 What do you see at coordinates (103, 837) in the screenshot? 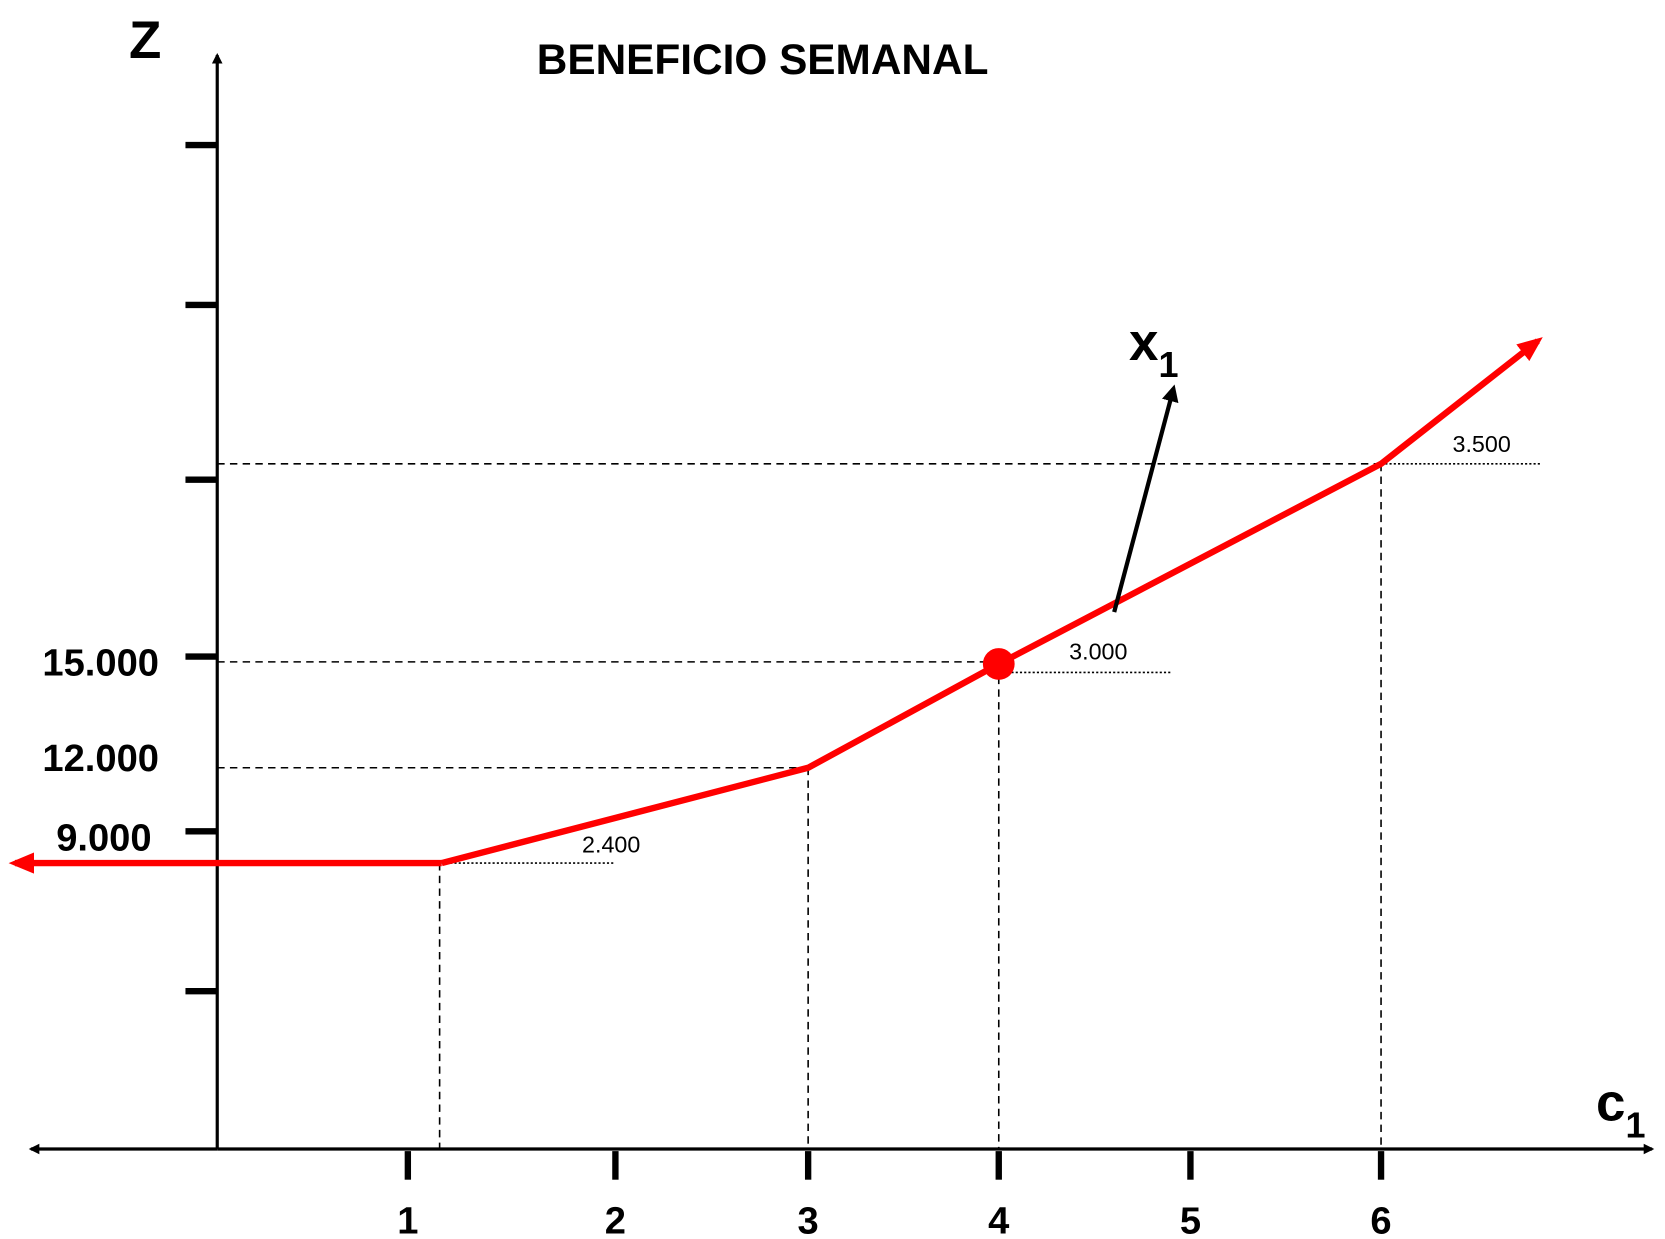
I see `y-label: 9.000` at bounding box center [103, 837].